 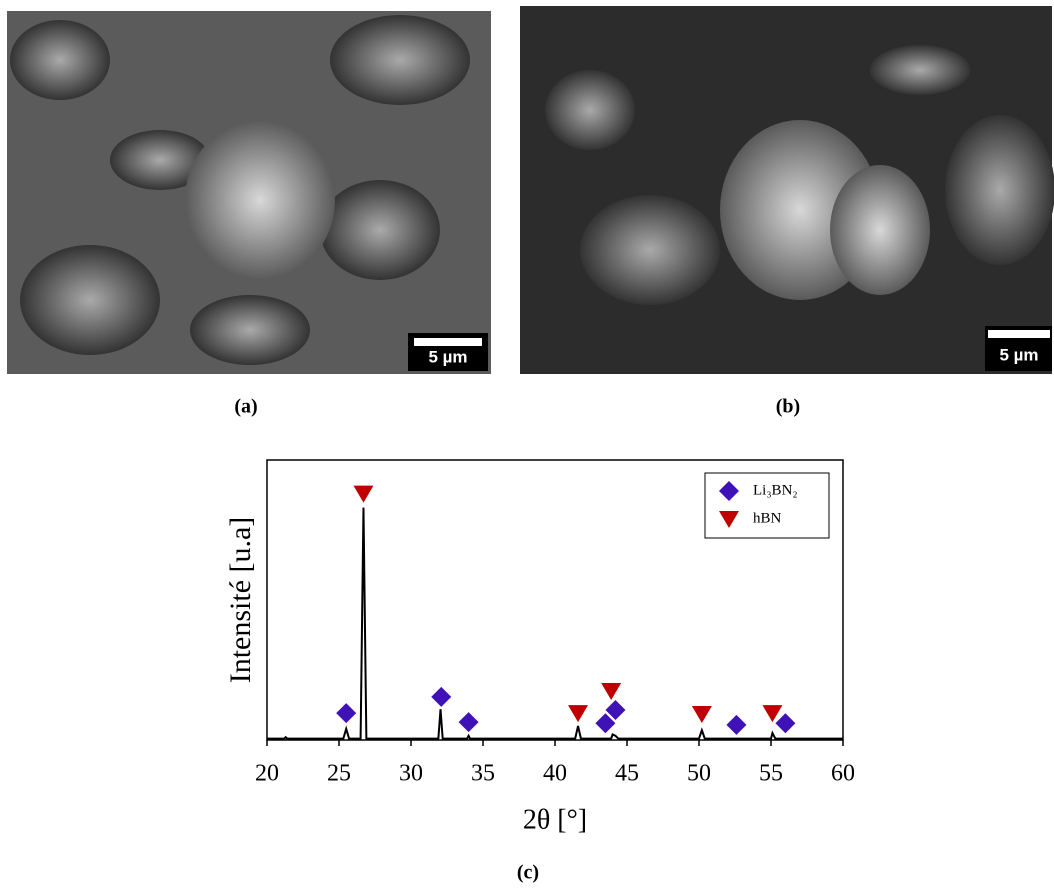 What do you see at coordinates (699, 774) in the screenshot?
I see `x-tick-label: 50` at bounding box center [699, 774].